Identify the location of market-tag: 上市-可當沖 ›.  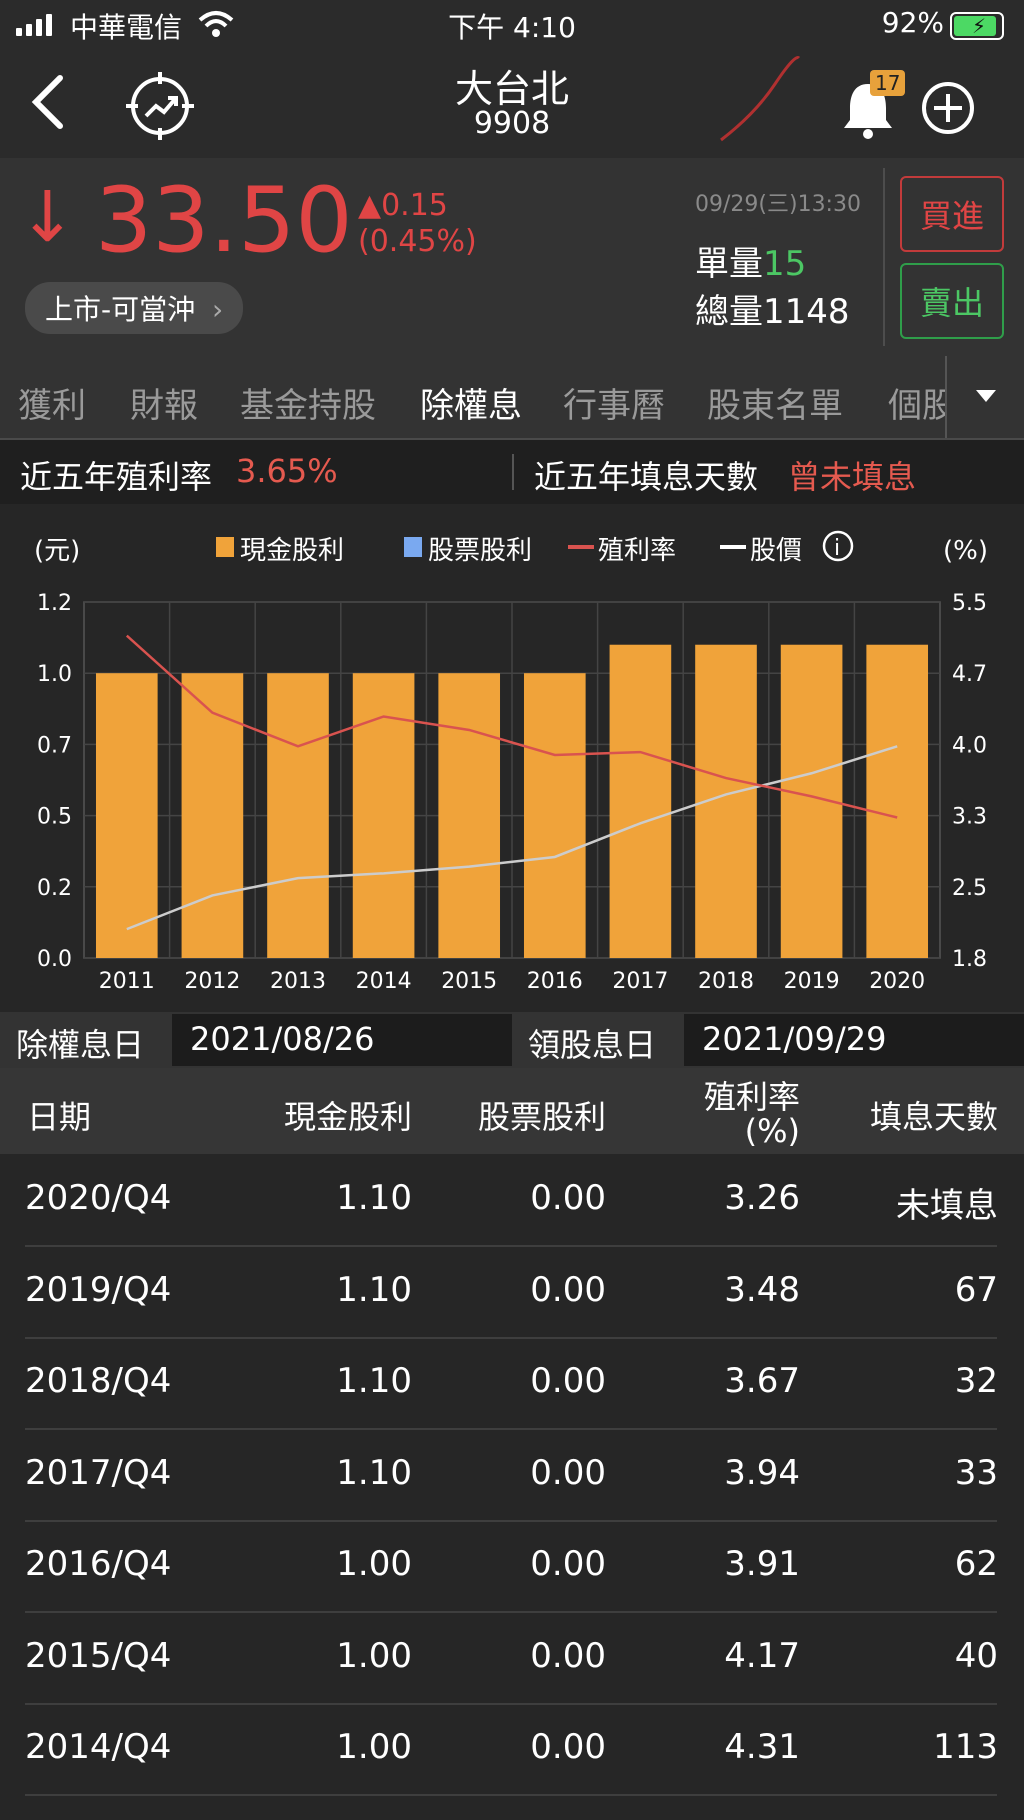
(134, 308).